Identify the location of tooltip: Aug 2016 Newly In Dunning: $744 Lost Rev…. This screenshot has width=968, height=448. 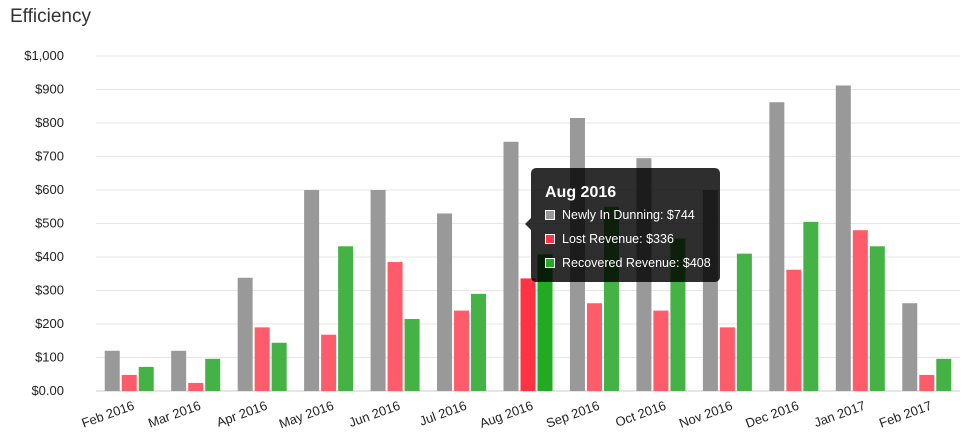
(622, 225).